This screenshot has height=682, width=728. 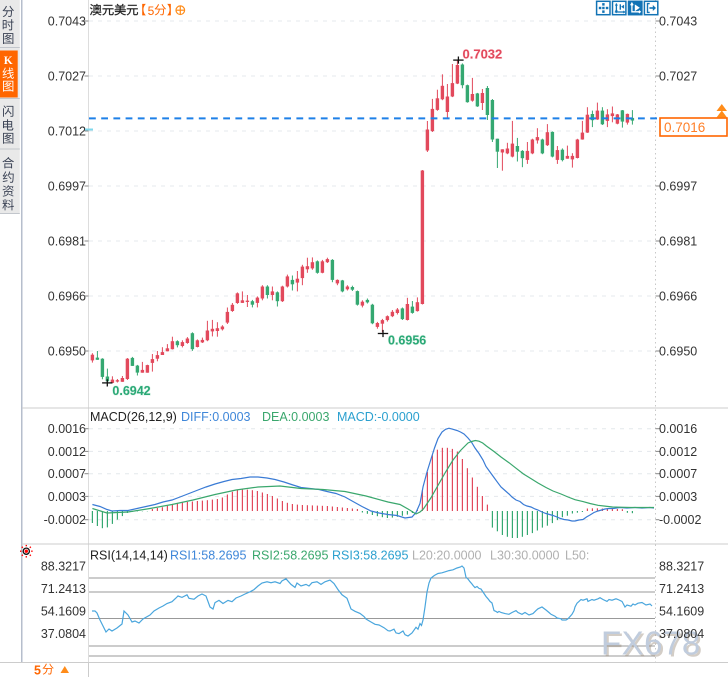 I want to click on svg-text: L30:30.0000, so click(x=525, y=556).